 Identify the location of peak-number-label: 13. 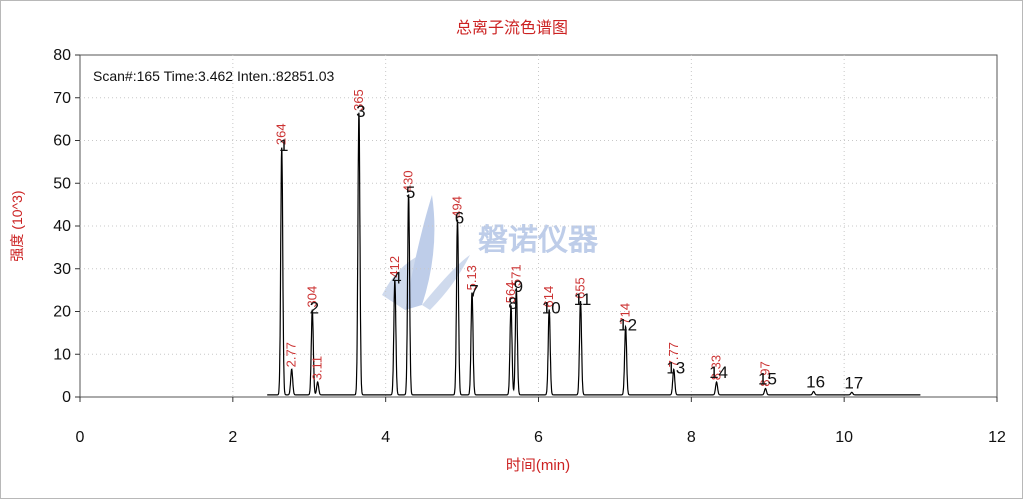
(675, 367).